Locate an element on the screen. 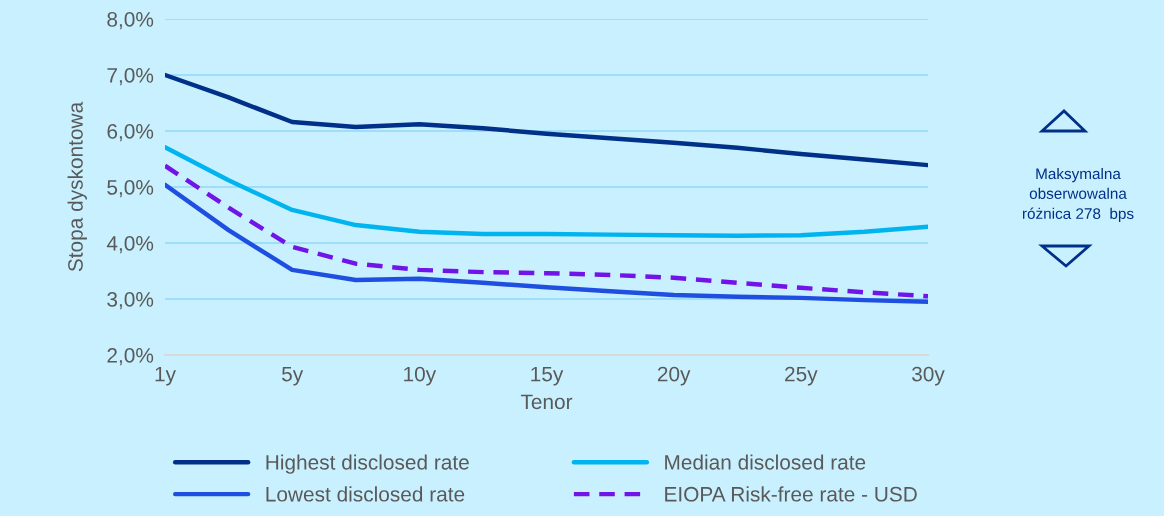  legend-label: Median disclosed rate is located at coordinates (765, 462).